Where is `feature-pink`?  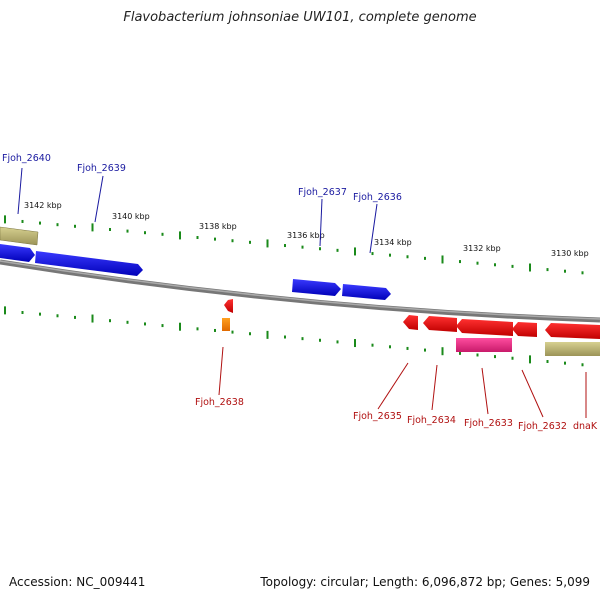
feature-pink is located at coordinates (484, 345).